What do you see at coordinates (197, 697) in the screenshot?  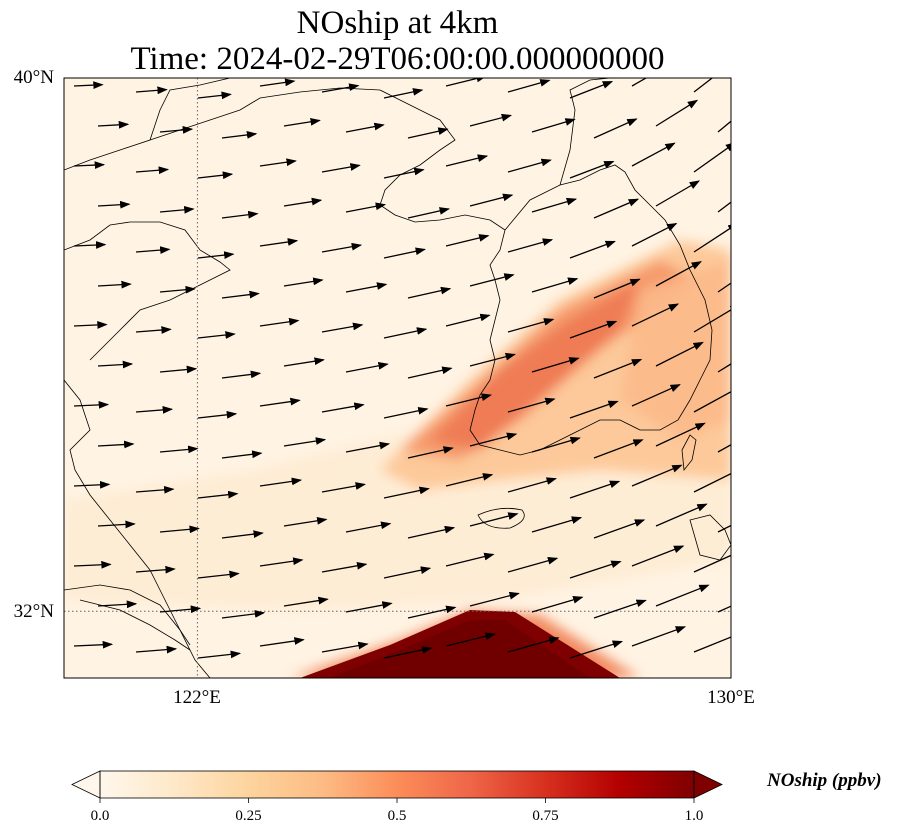 I see `lon-label-122e: 122°E` at bounding box center [197, 697].